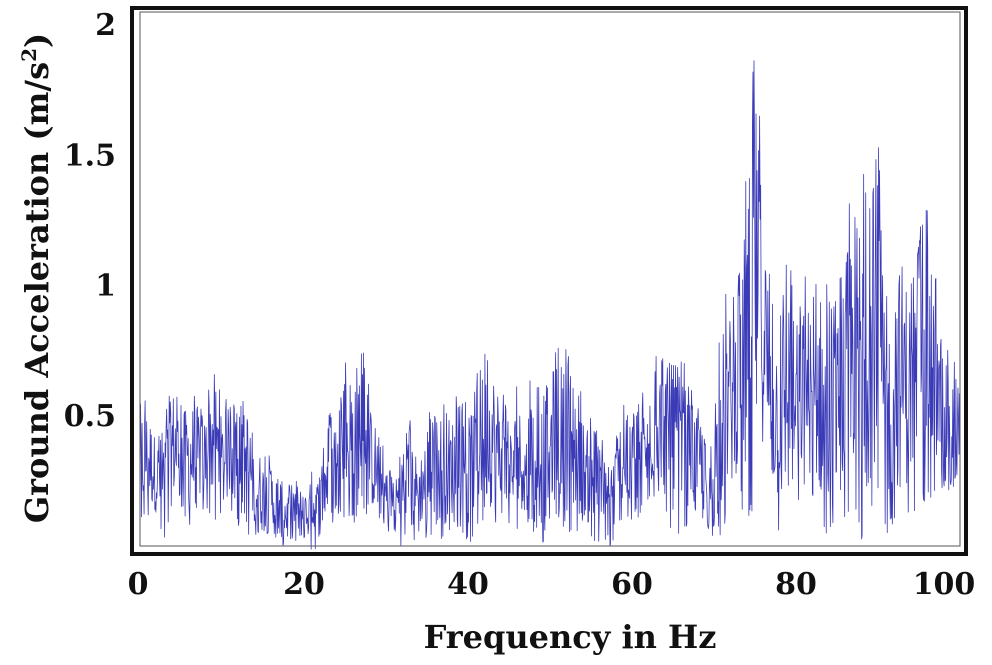 This screenshot has width=992, height=665. Describe the element at coordinates (138, 584) in the screenshot. I see `x-tick-label: 0` at that location.